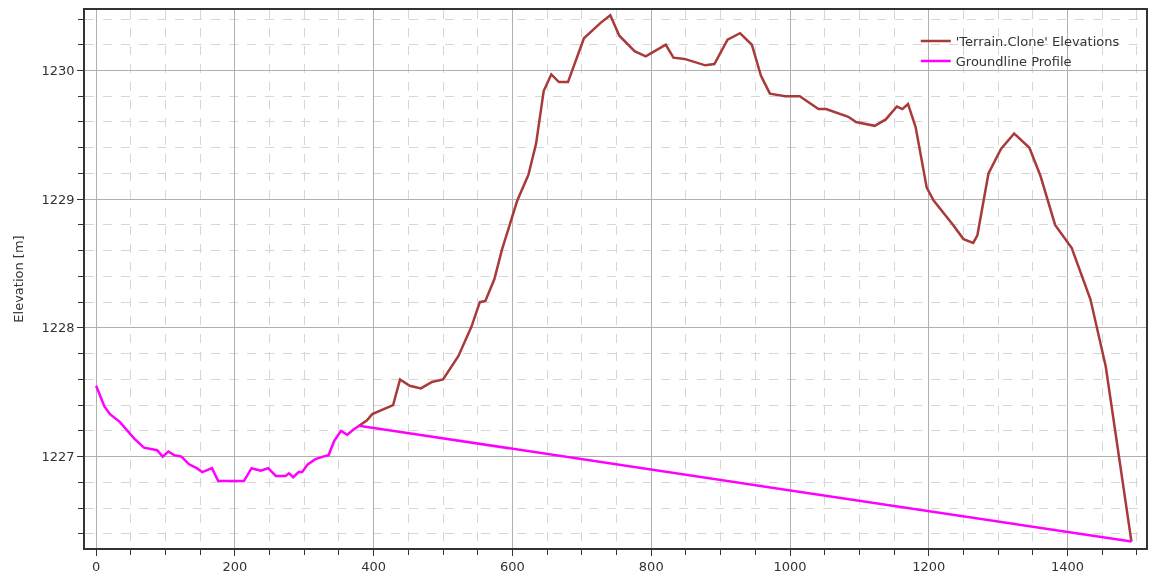  I want to click on x-tick-label: 600, so click(512, 567).